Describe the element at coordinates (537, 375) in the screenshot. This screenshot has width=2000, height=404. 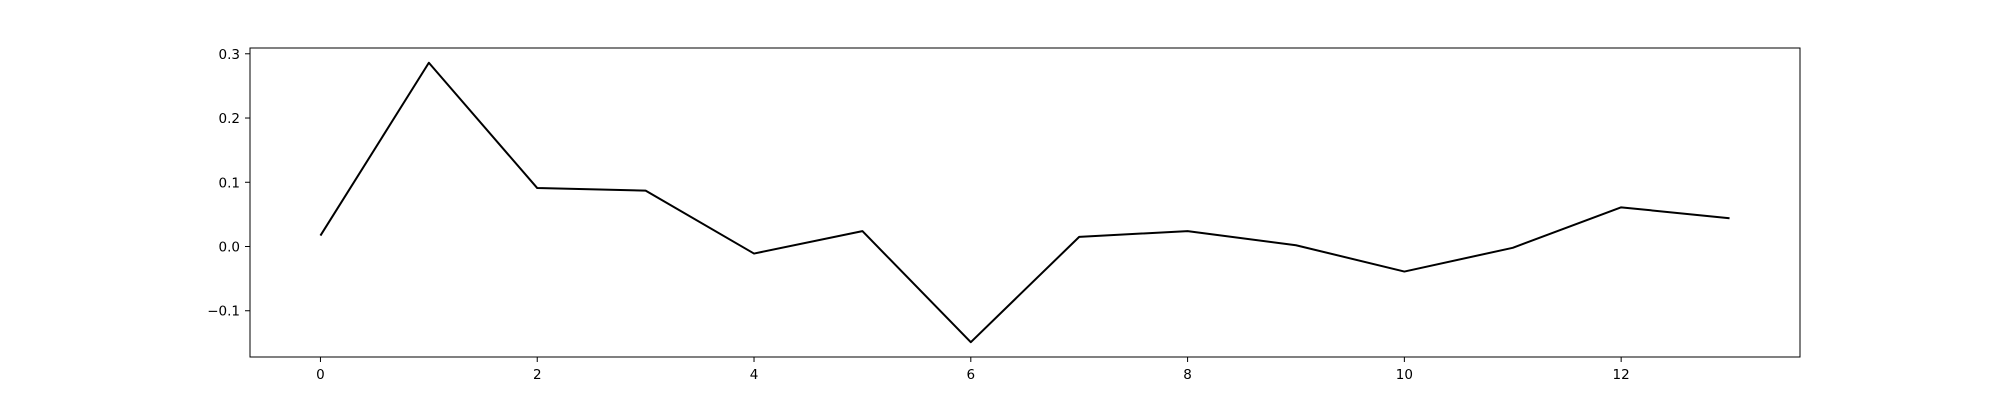
I see `x-tick-label: 2` at that location.